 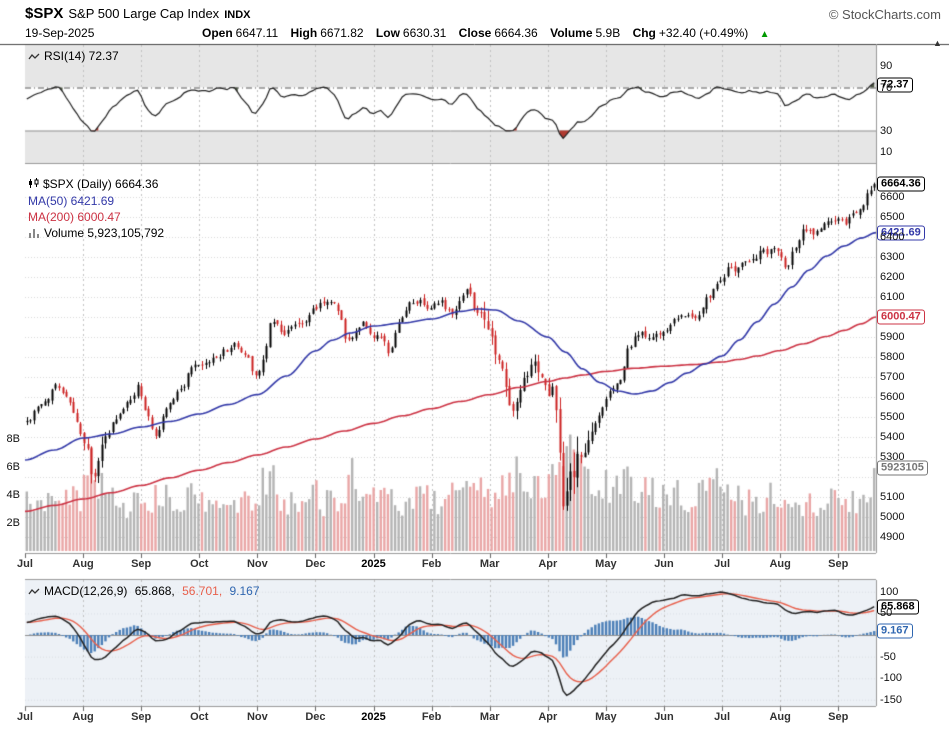 I want to click on macd-axis-tick: -50, so click(x=888, y=656).